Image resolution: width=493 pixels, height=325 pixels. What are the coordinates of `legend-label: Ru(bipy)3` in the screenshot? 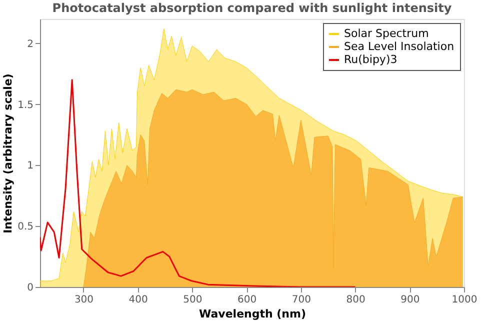 It's located at (371, 59).